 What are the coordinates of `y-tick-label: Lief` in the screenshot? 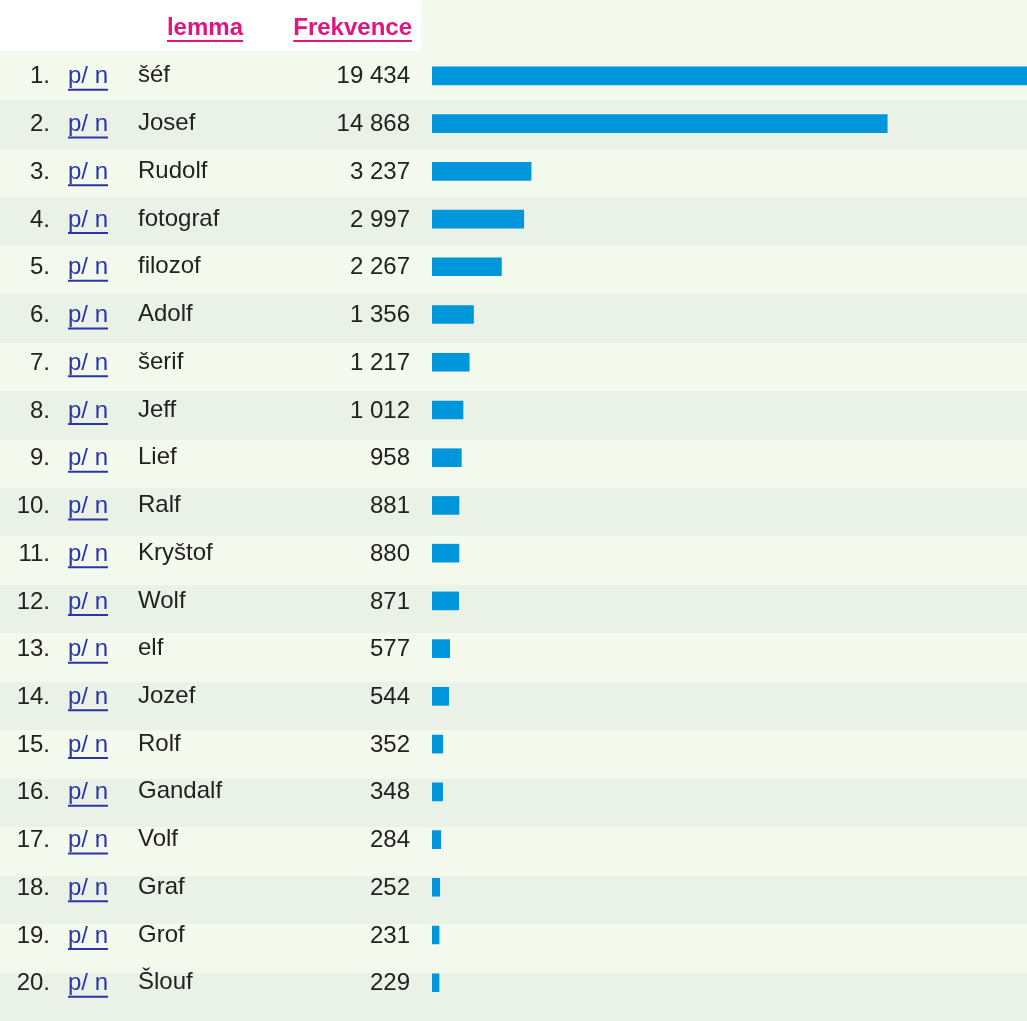 It's located at (158, 456).